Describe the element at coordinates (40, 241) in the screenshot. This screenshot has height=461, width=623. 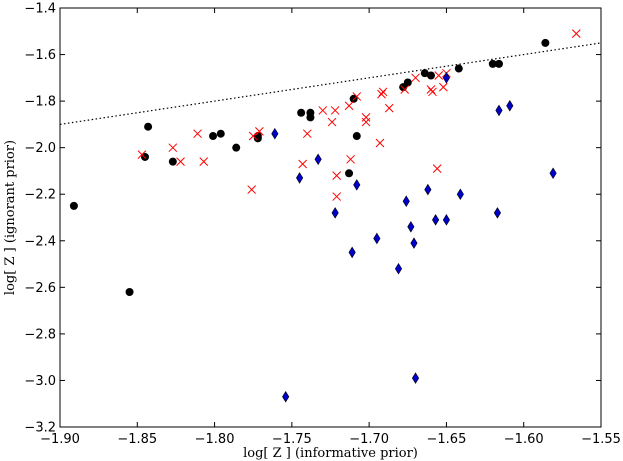
I see `y-tick-label: −2.4` at that location.